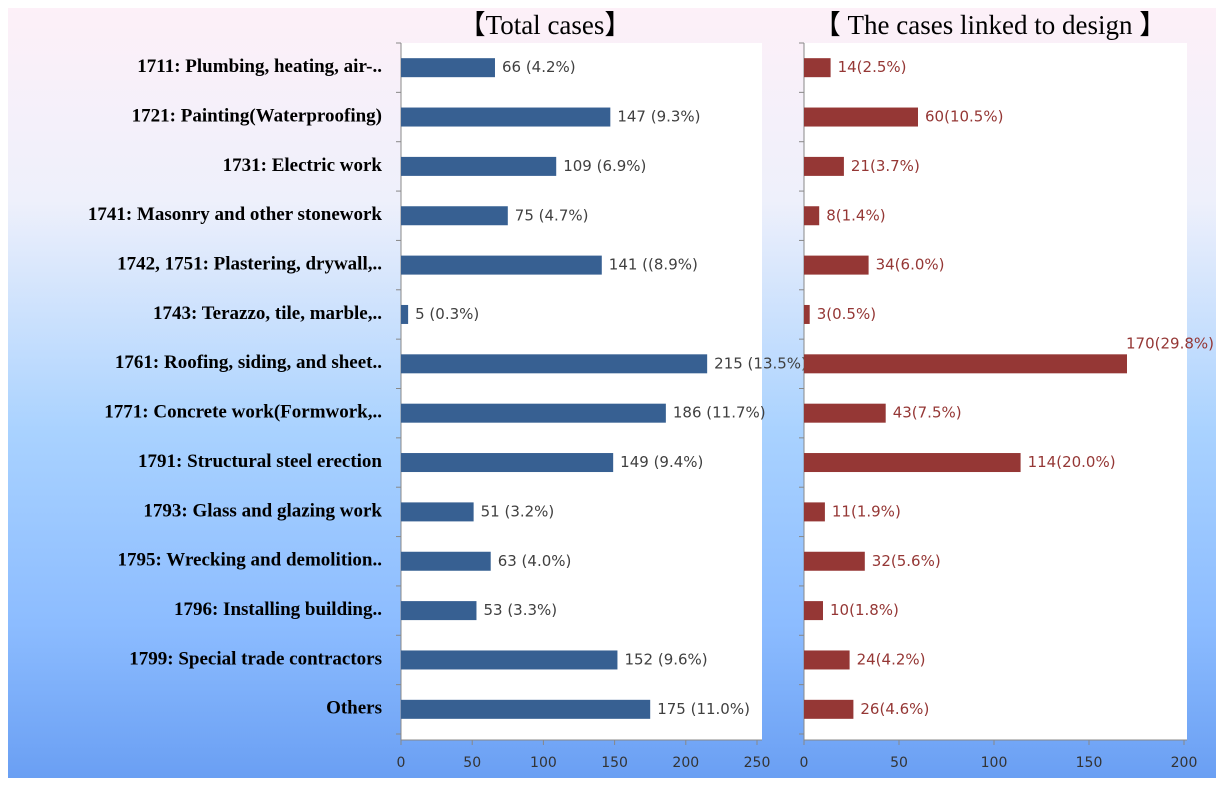 The image size is (1224, 786). What do you see at coordinates (255, 658) in the screenshot?
I see `category-label: 1799: Special trade contractors` at bounding box center [255, 658].